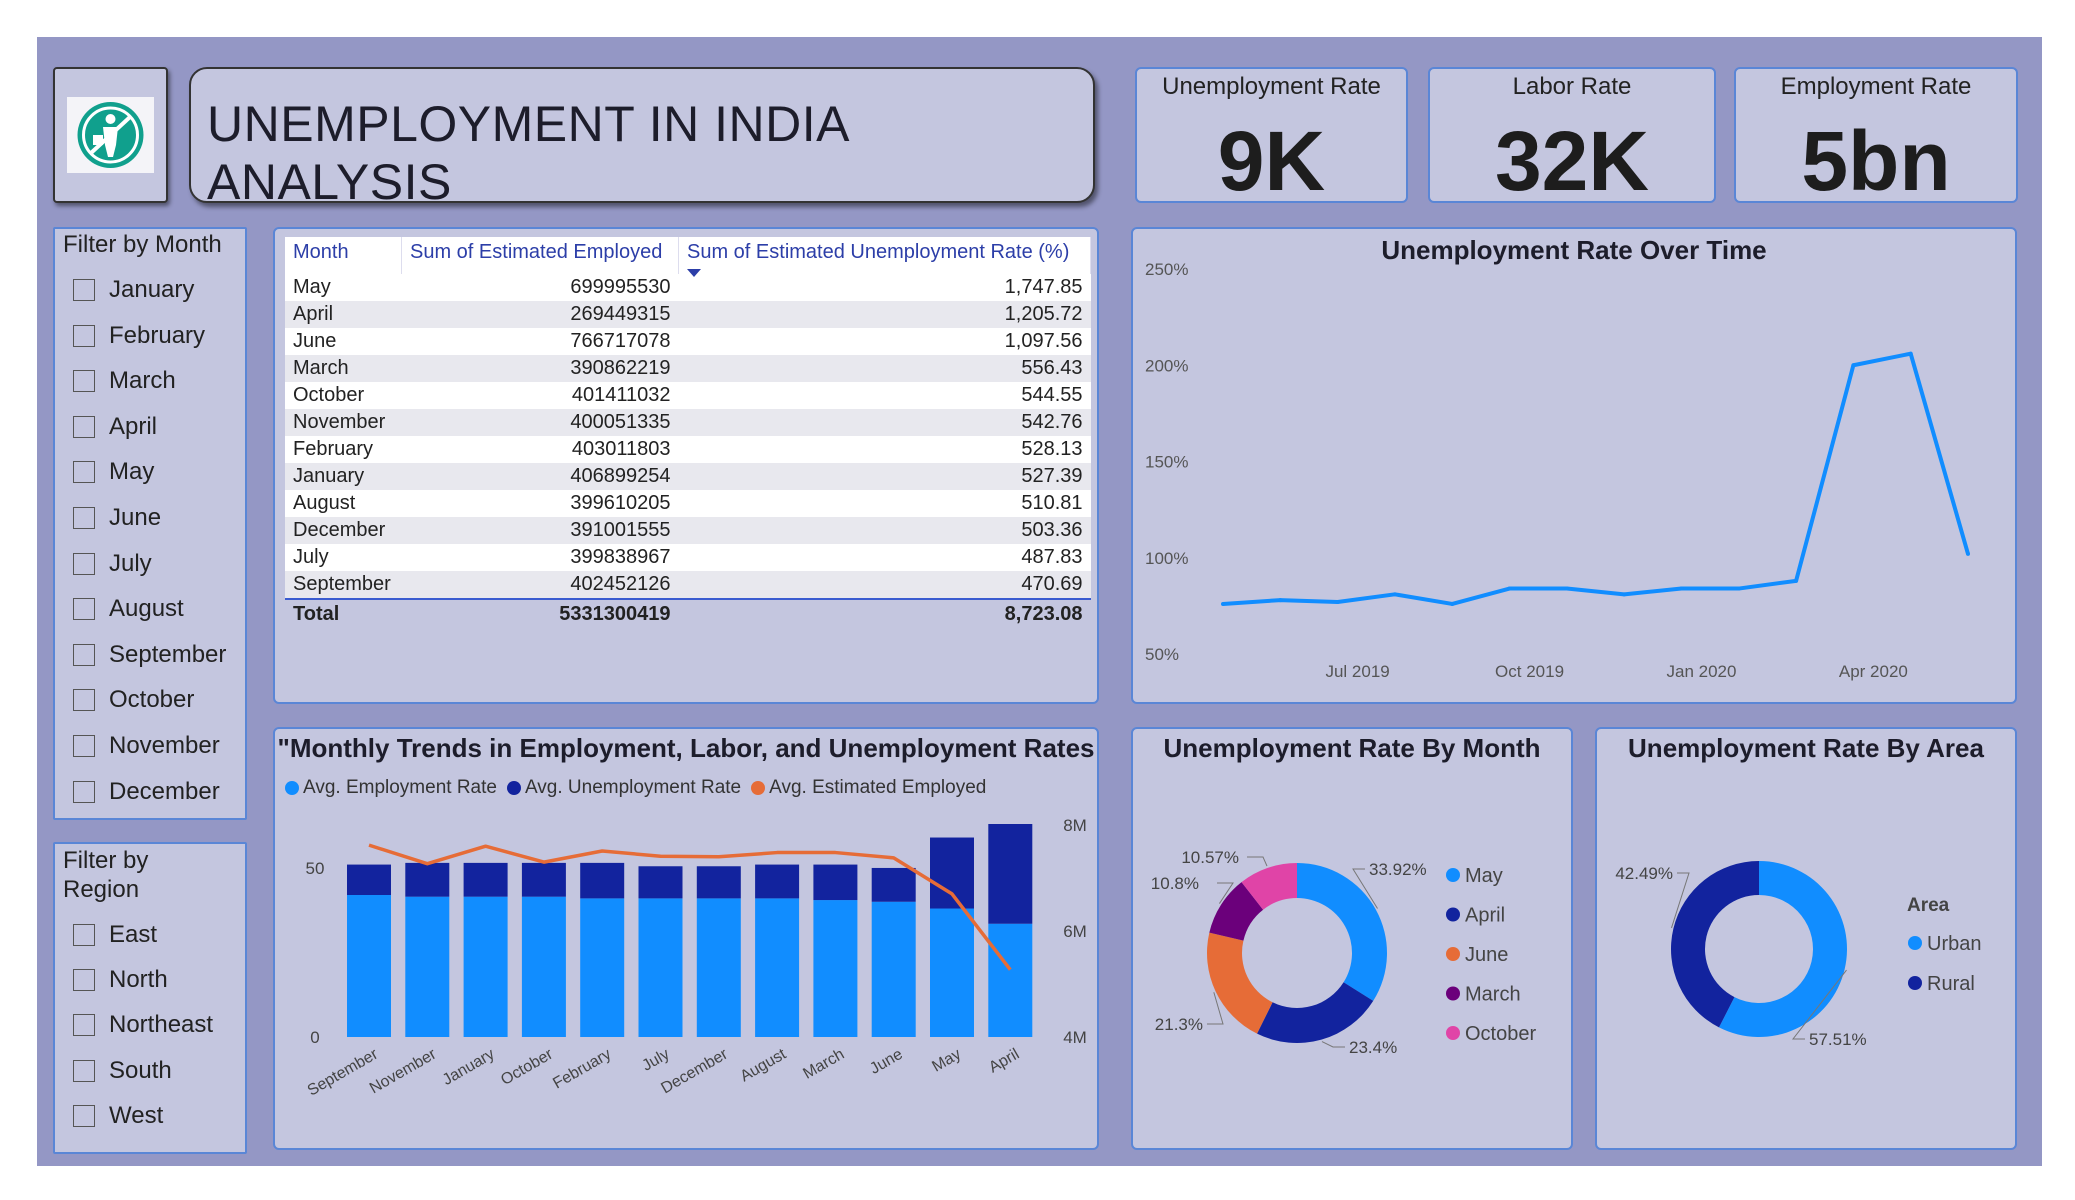 This screenshot has width=2075, height=1200. Describe the element at coordinates (1596, 478) in the screenshot. I see `unemployment-rate-line` at that location.